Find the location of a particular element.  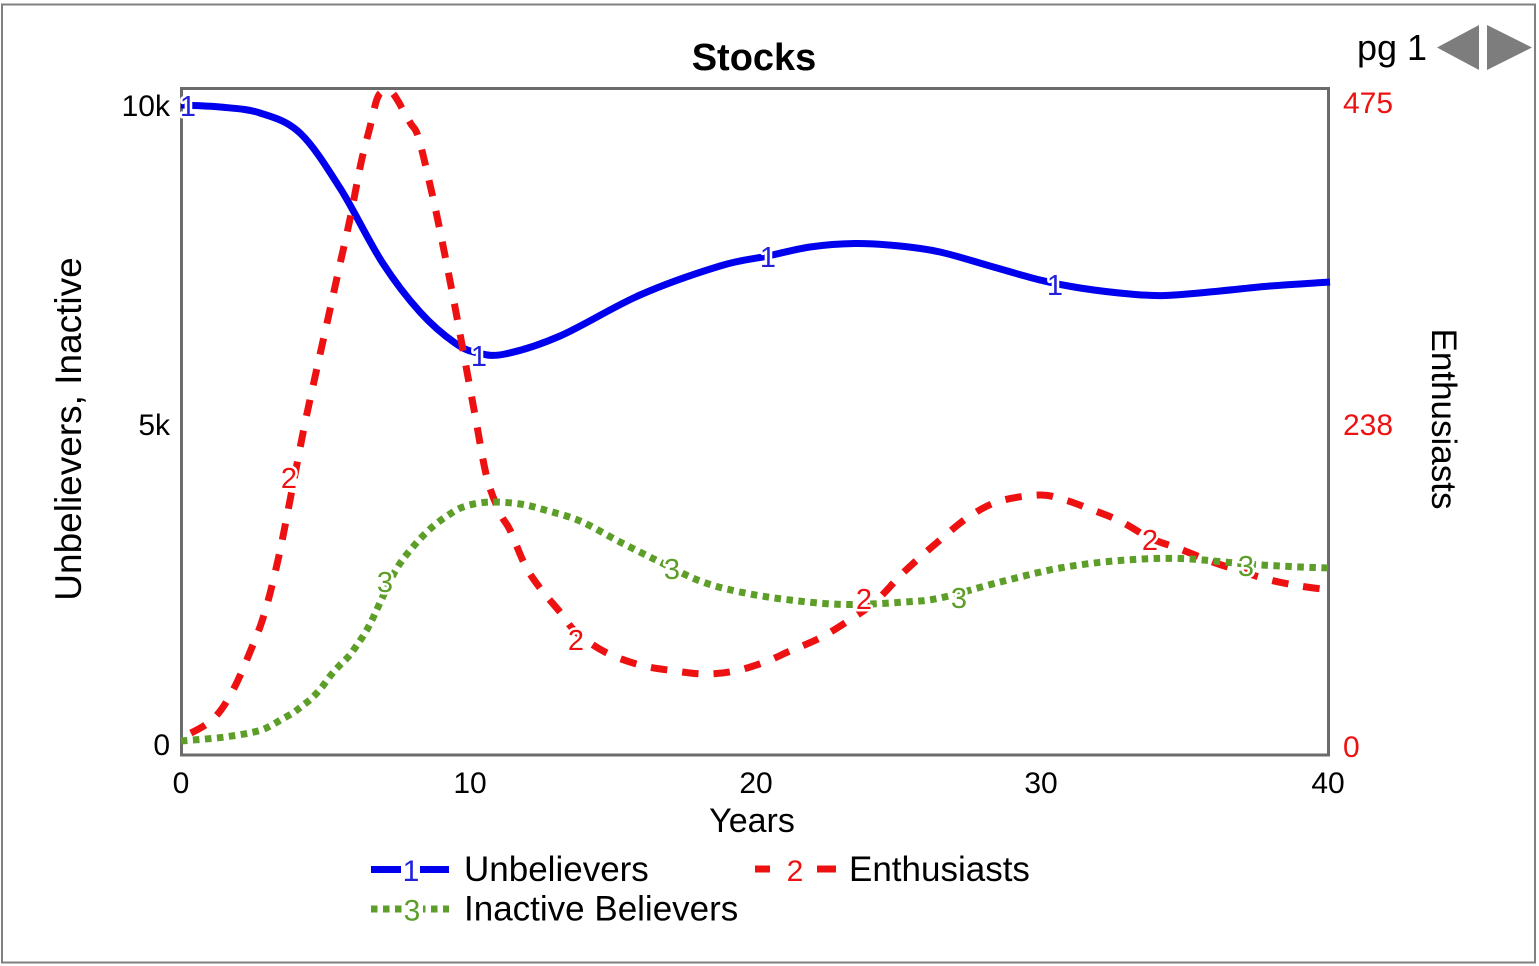

svg-text: Unbelievers is located at coordinates (556, 869).